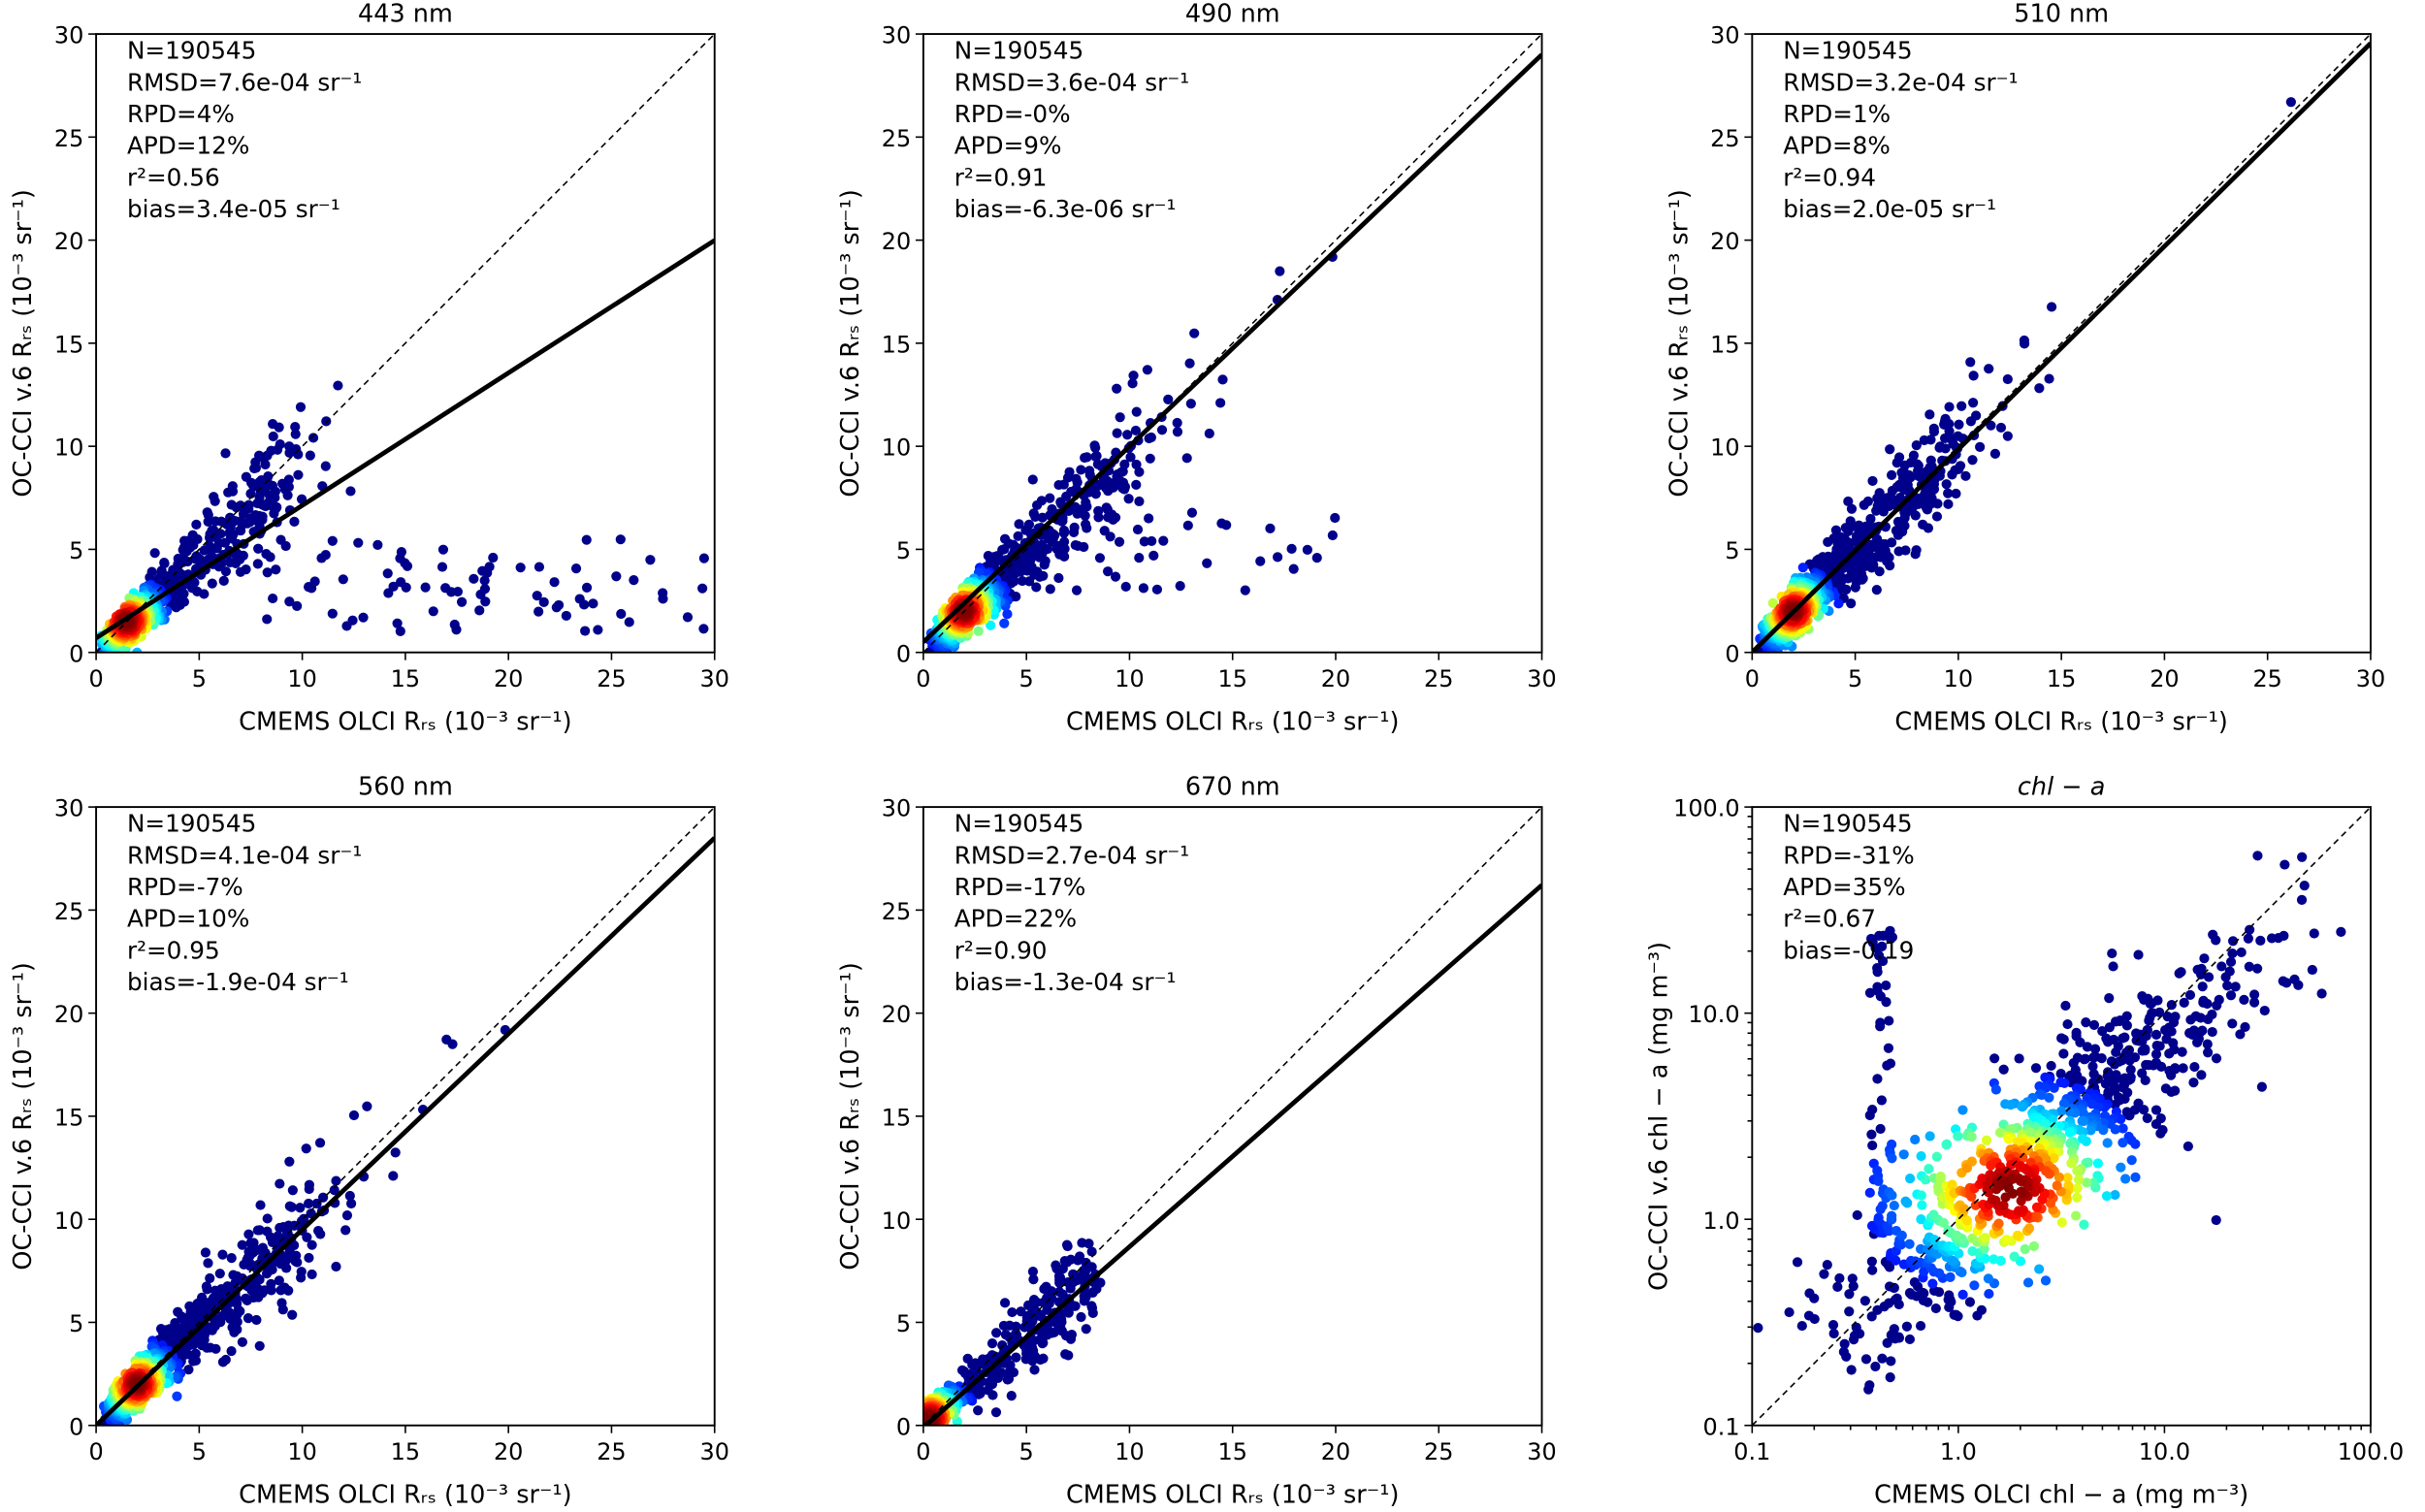 The width and height of the screenshot is (2425, 1512). I want to click on y-axis-label: OC-CCI v.6 Rᵣₛ (10⁻³ sr⁻¹), so click(23, 343).